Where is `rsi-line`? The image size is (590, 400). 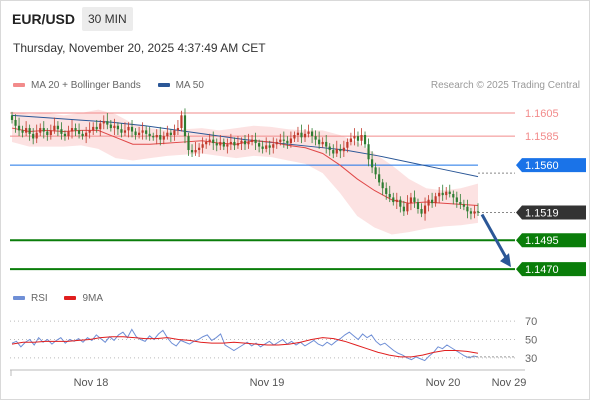 rsi-line is located at coordinates (245, 345).